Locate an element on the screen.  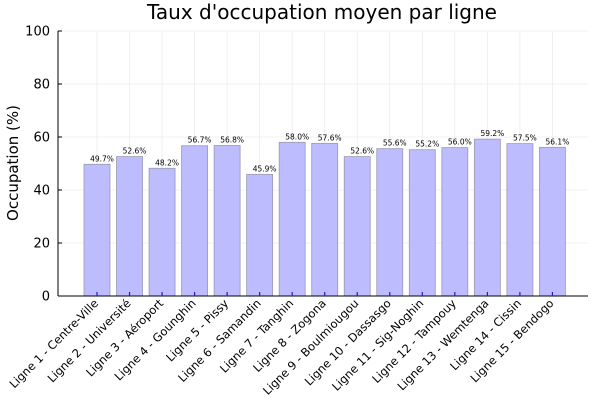
data-label: 55.2% is located at coordinates (427, 144).